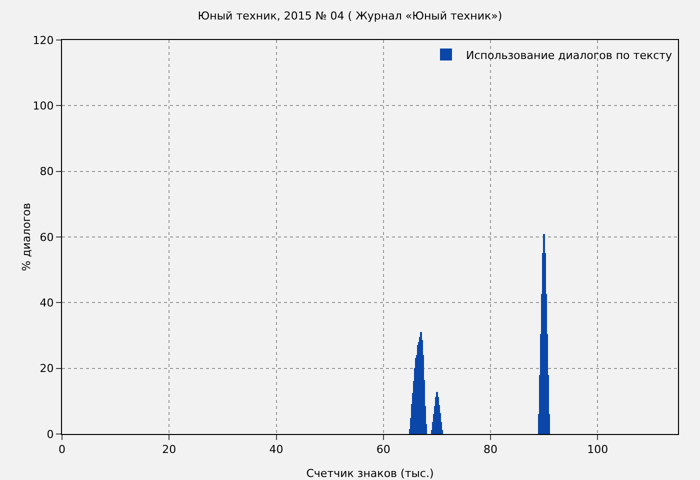  What do you see at coordinates (383, 449) in the screenshot?
I see `x-tick-label: 60` at bounding box center [383, 449].